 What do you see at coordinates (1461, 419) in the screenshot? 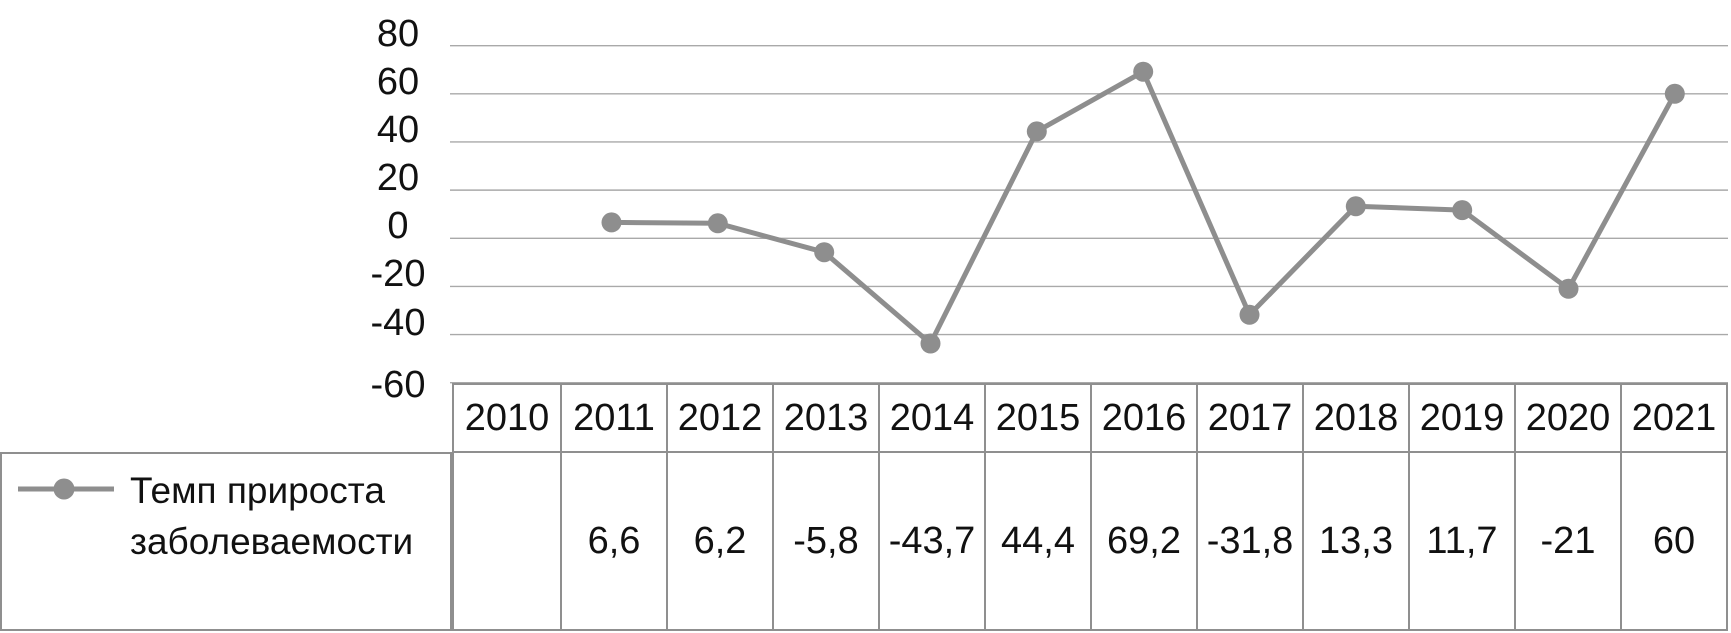
I see `year-header-cell: 2019` at bounding box center [1461, 419].